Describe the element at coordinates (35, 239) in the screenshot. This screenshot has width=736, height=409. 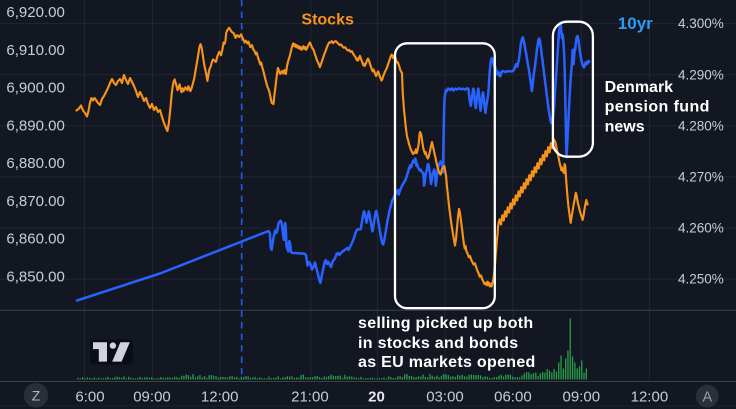
I see `svg-text: 6,860.00` at that location.